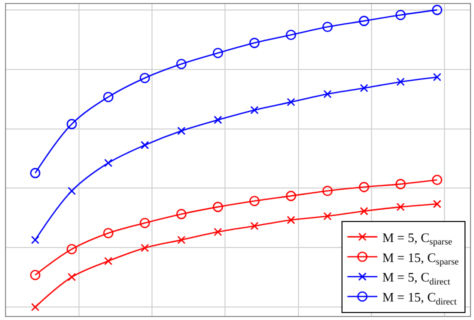 This screenshot has width=474, height=320. What do you see at coordinates (417, 238) in the screenshot?
I see `legend-label: M = 5, C$_{sparse}$` at bounding box center [417, 238].